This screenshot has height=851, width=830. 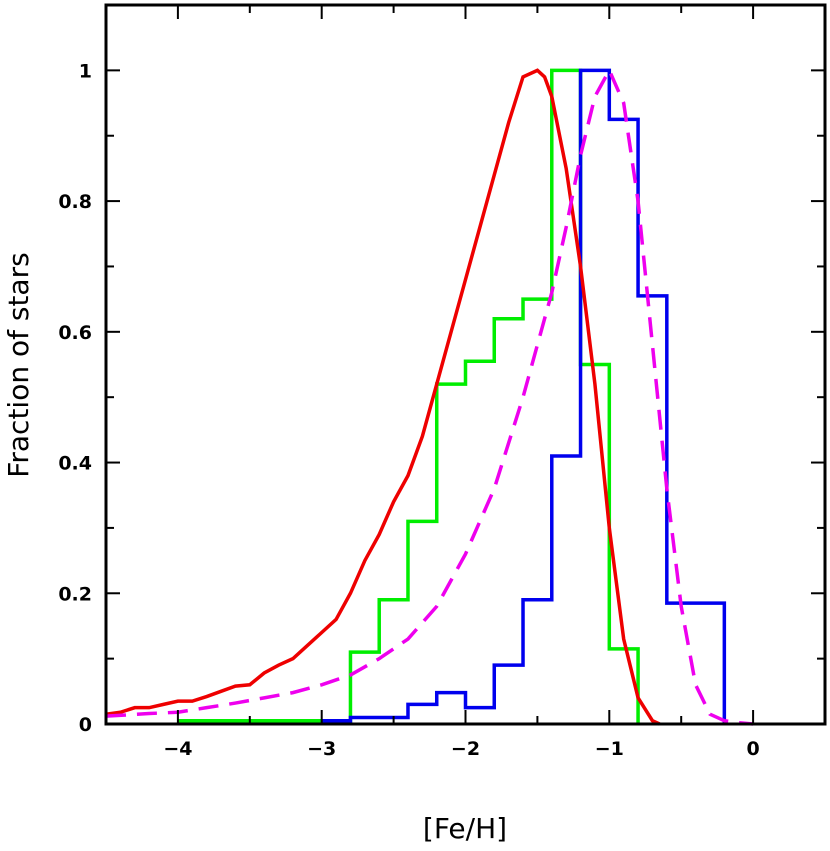 I want to click on x-tick-label: 0, so click(x=752, y=749).